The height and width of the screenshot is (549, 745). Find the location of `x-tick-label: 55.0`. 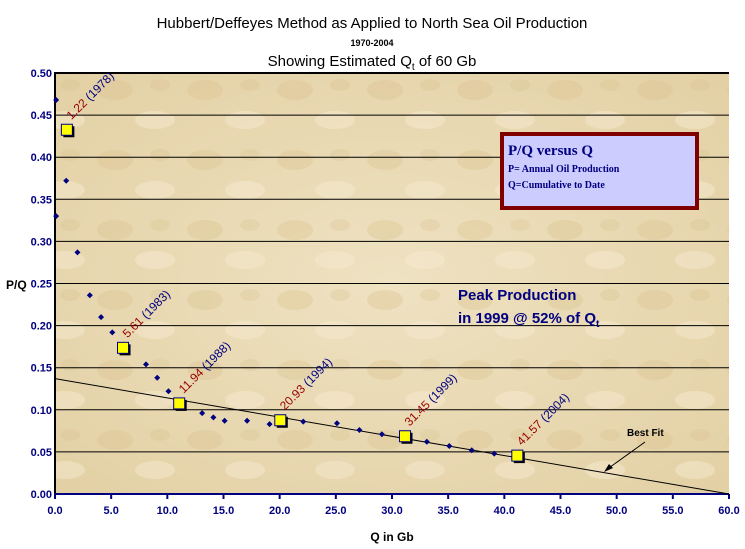

x-tick-label: 55.0 is located at coordinates (672, 511).